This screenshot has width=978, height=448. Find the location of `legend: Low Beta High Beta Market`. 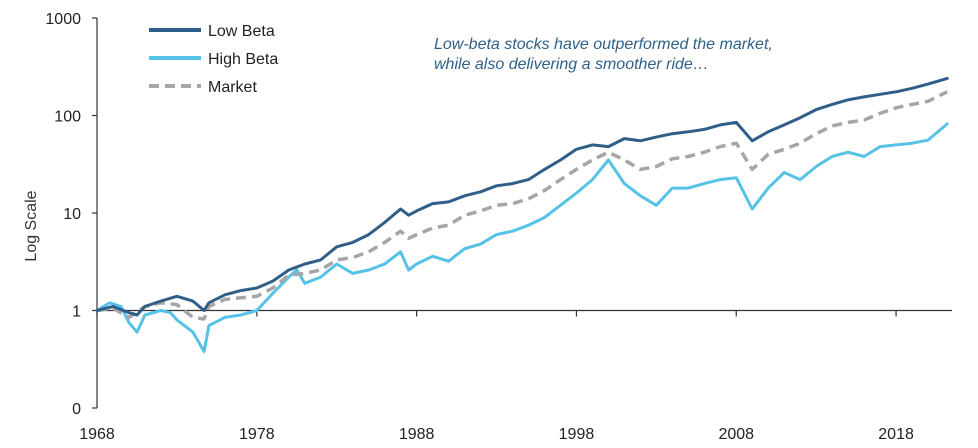

legend: Low Beta High Beta Market is located at coordinates (213, 59).